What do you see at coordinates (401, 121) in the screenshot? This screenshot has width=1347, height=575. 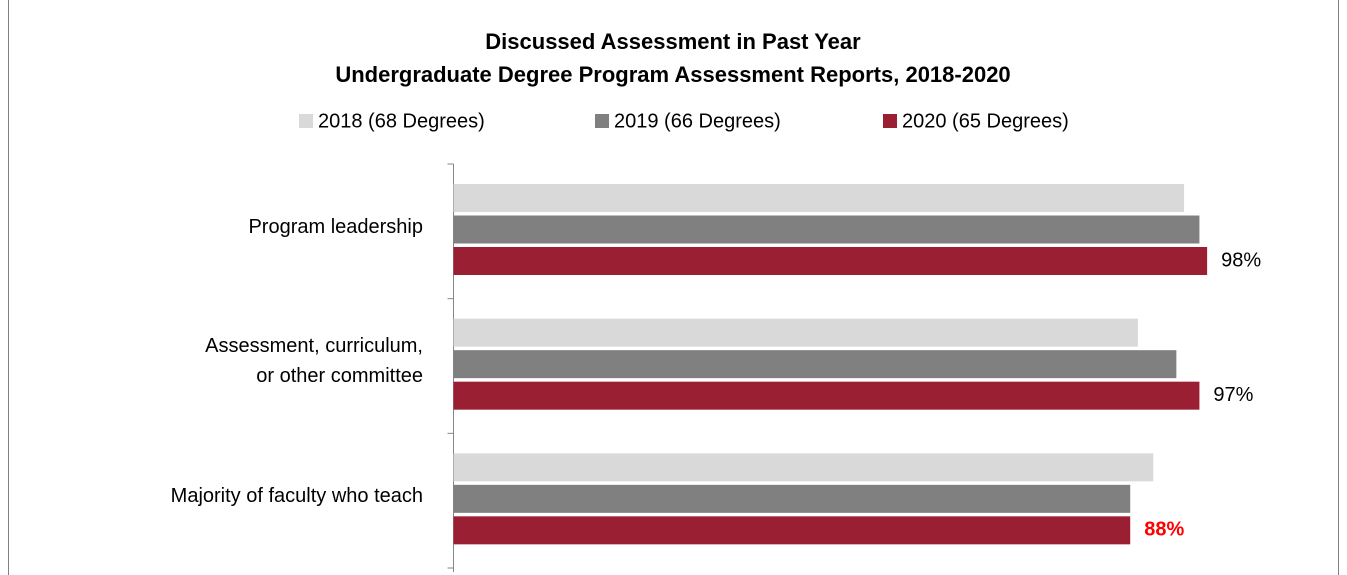 I see `legend-label: 2018 (68 Degrees)` at bounding box center [401, 121].